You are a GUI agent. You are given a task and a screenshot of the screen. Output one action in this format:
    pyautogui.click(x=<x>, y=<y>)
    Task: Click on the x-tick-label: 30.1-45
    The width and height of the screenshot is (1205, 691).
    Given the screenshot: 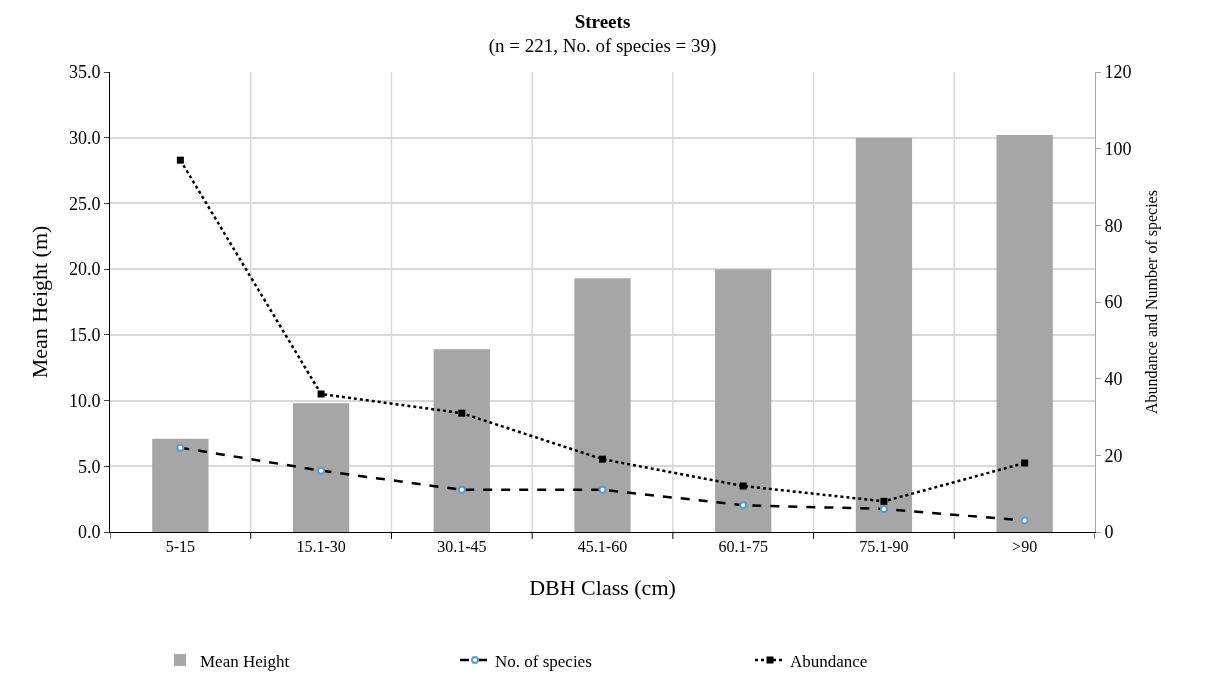 What is the action you would take?
    pyautogui.click(x=462, y=547)
    